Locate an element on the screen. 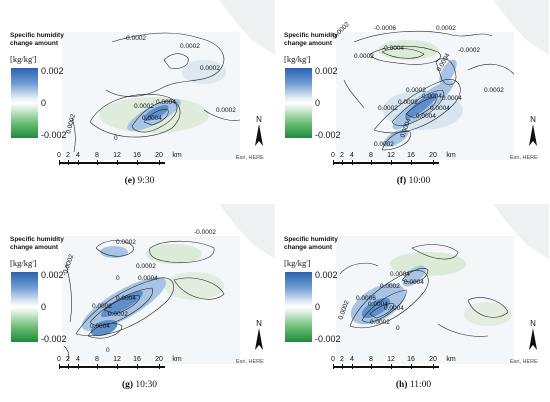 This screenshot has width=550, height=402. panel-caption: (e) 9:30 is located at coordinates (139, 181).